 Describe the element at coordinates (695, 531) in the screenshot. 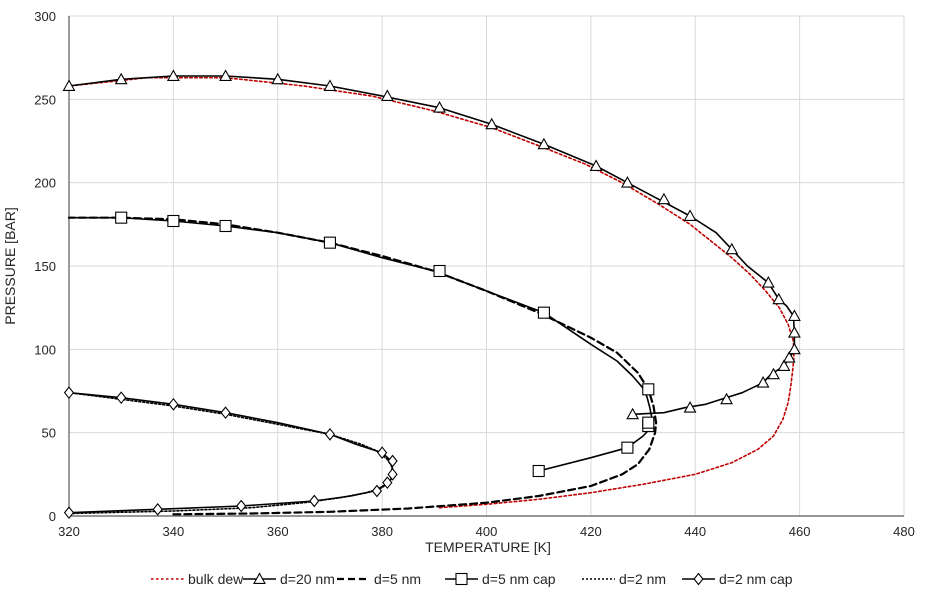

I see `x-tick-label: 440` at that location.